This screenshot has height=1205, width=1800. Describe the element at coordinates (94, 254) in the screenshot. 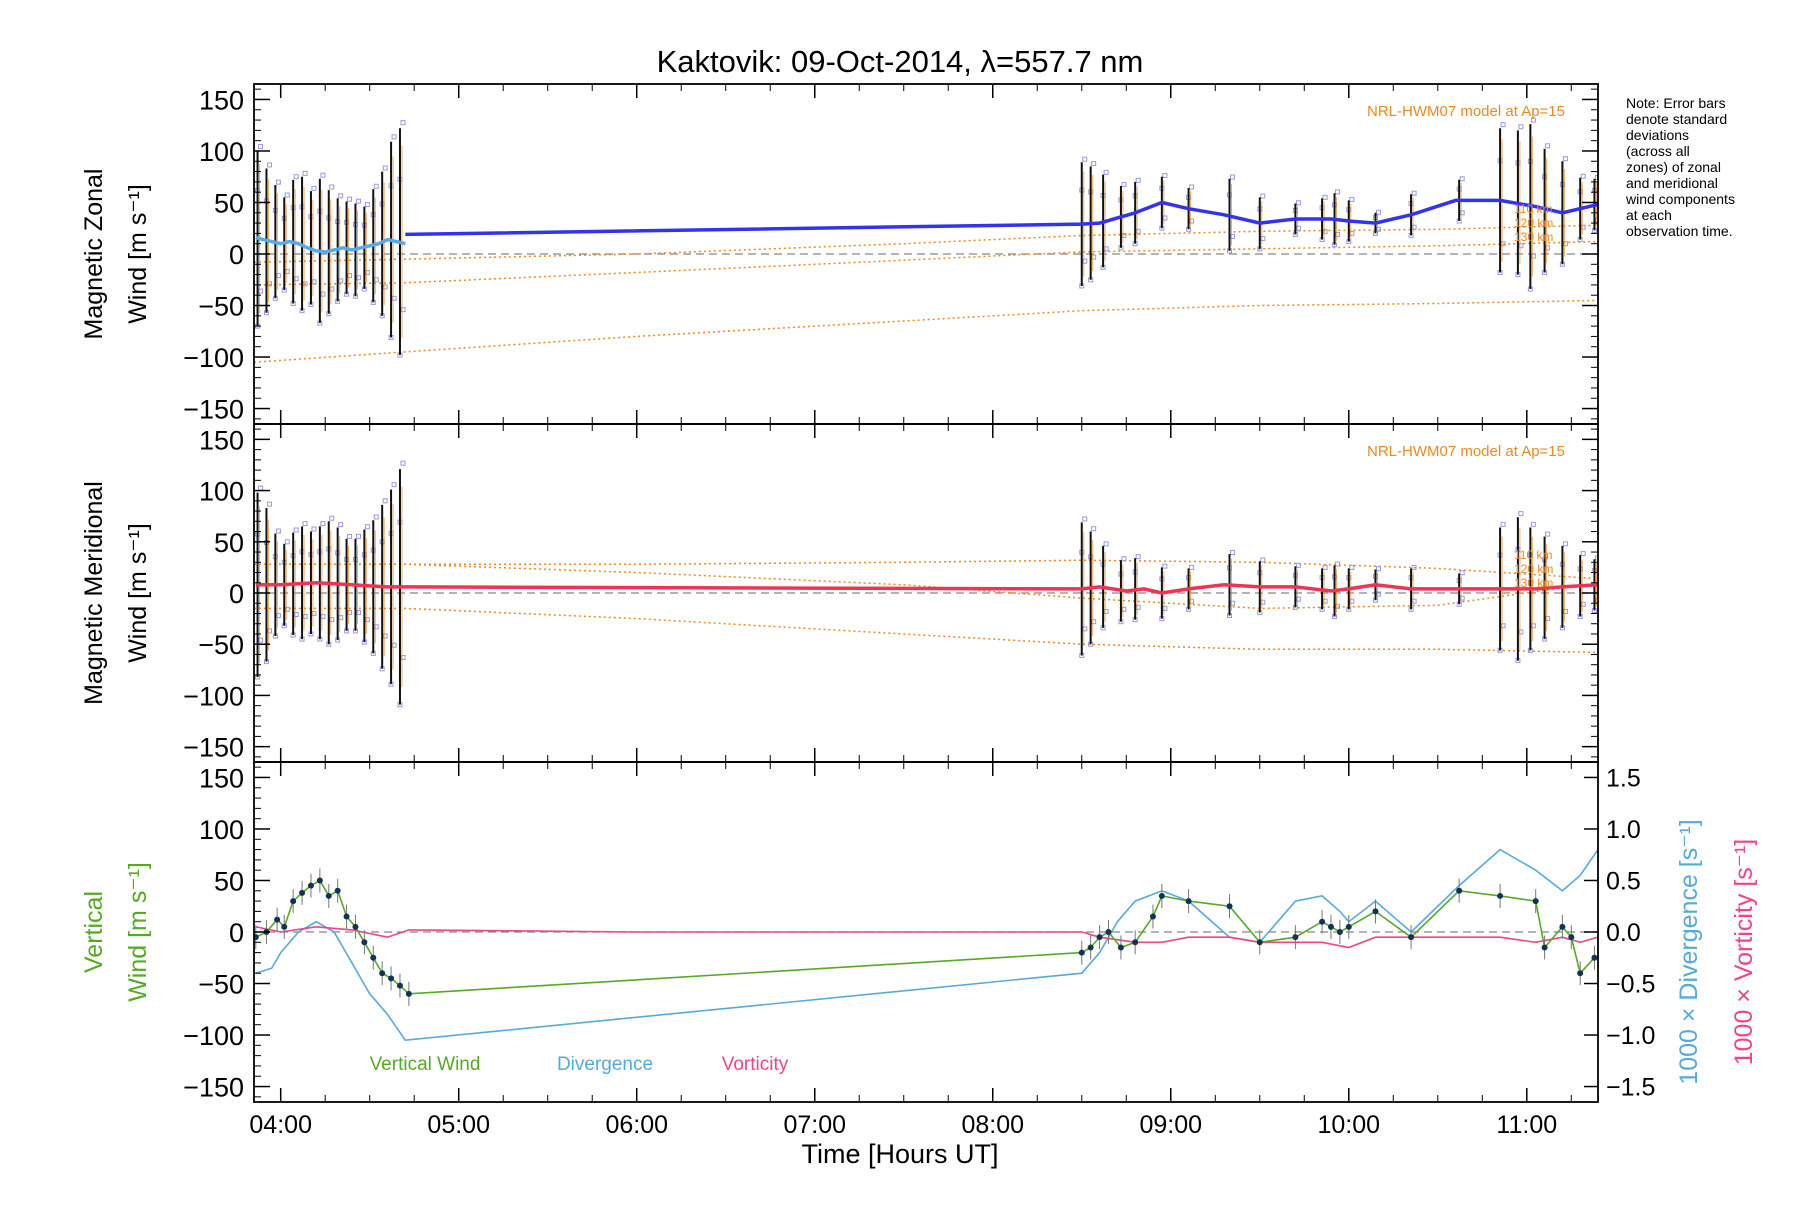

I see `y-axis-label-line1: Magnetic Zonal` at that location.